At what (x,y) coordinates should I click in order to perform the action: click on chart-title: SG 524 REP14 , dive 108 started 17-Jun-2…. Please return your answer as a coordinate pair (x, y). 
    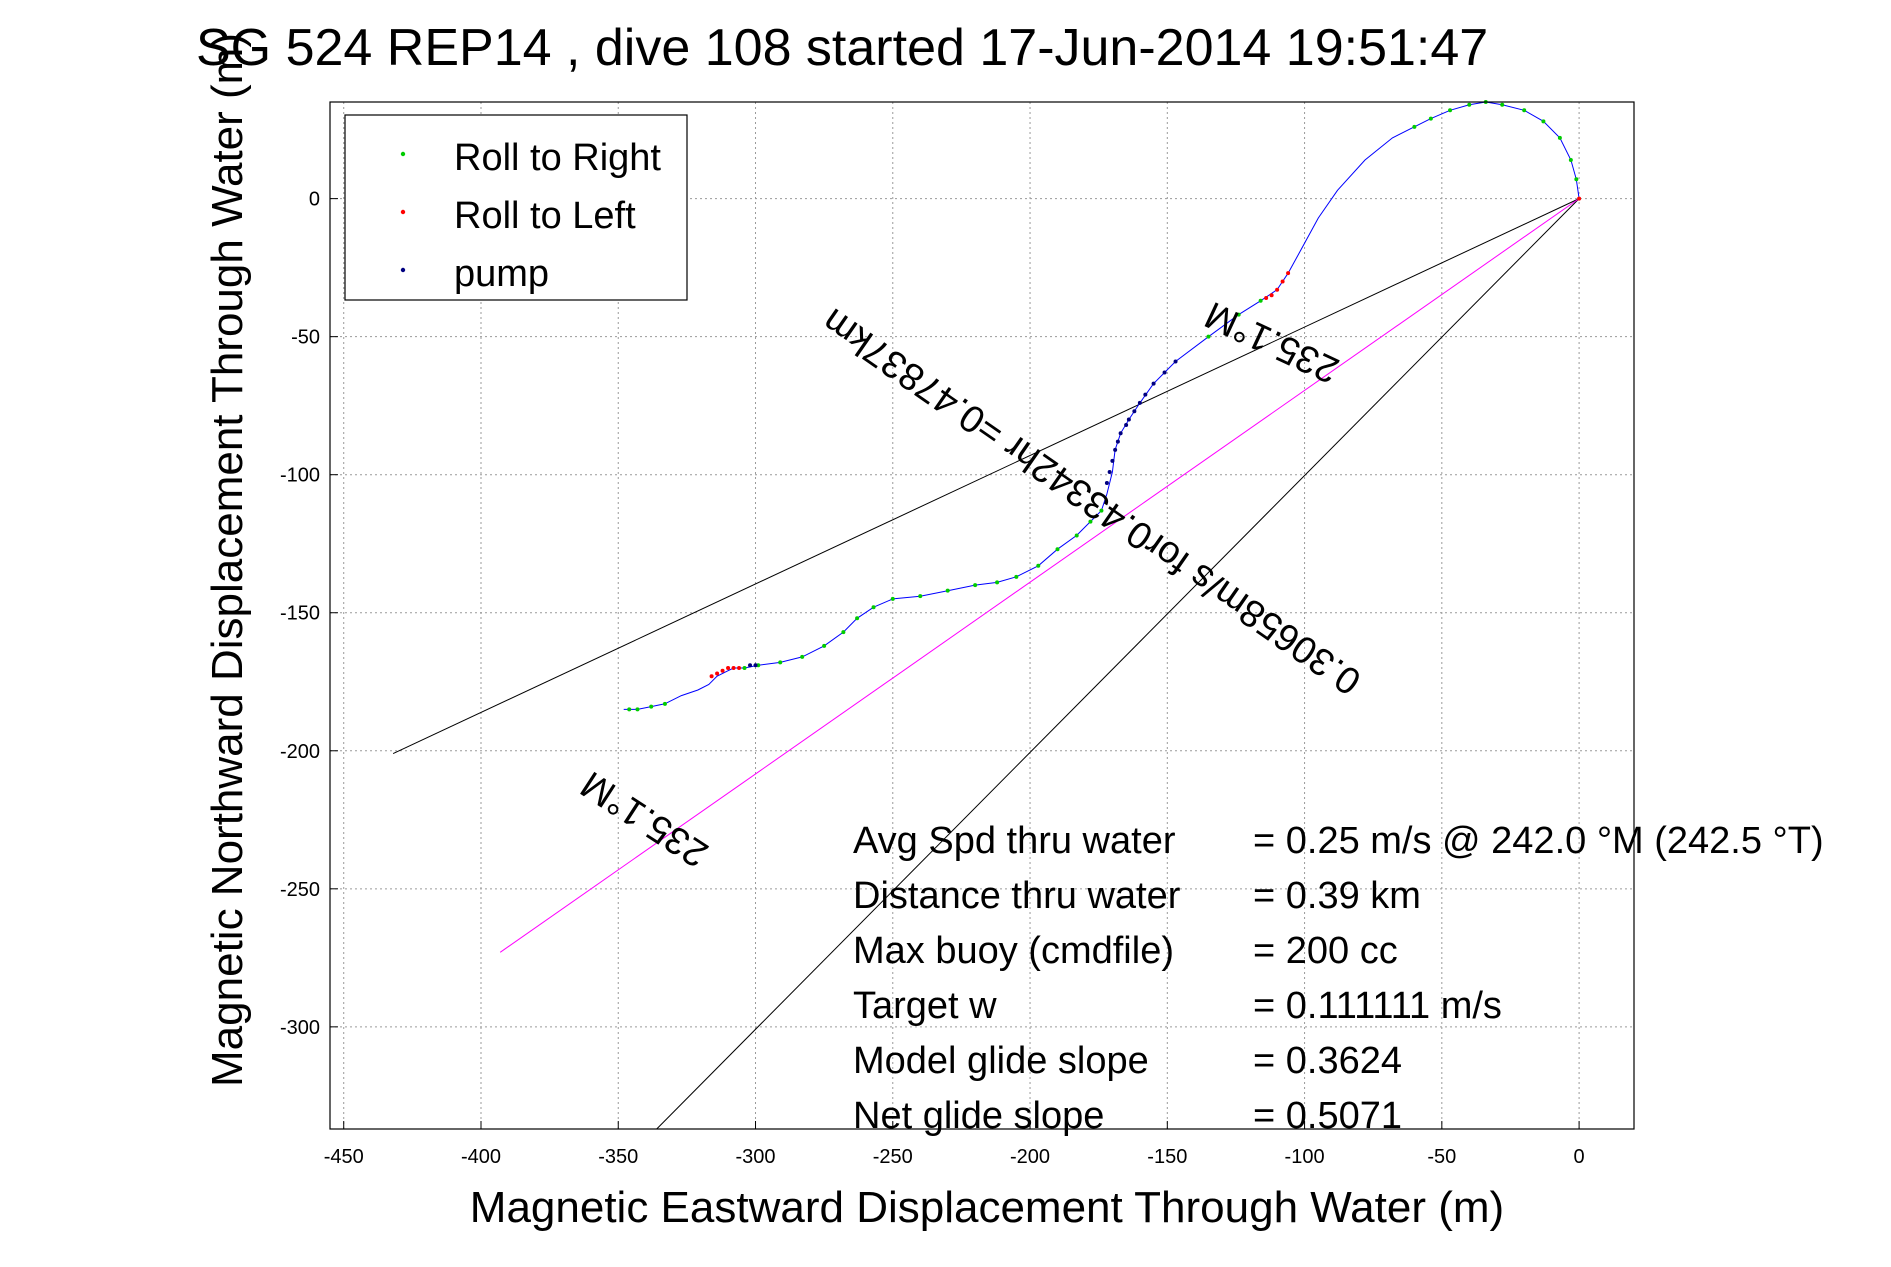
    Looking at the image, I should click on (842, 48).